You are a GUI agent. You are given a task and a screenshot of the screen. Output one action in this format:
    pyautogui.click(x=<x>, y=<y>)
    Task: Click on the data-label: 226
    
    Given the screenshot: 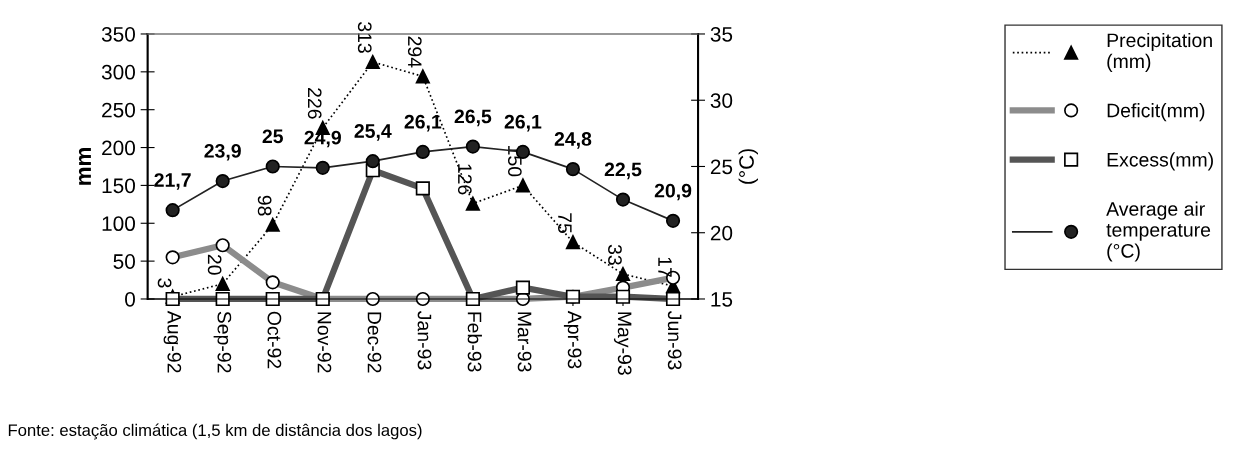 What is the action you would take?
    pyautogui.click(x=314, y=103)
    